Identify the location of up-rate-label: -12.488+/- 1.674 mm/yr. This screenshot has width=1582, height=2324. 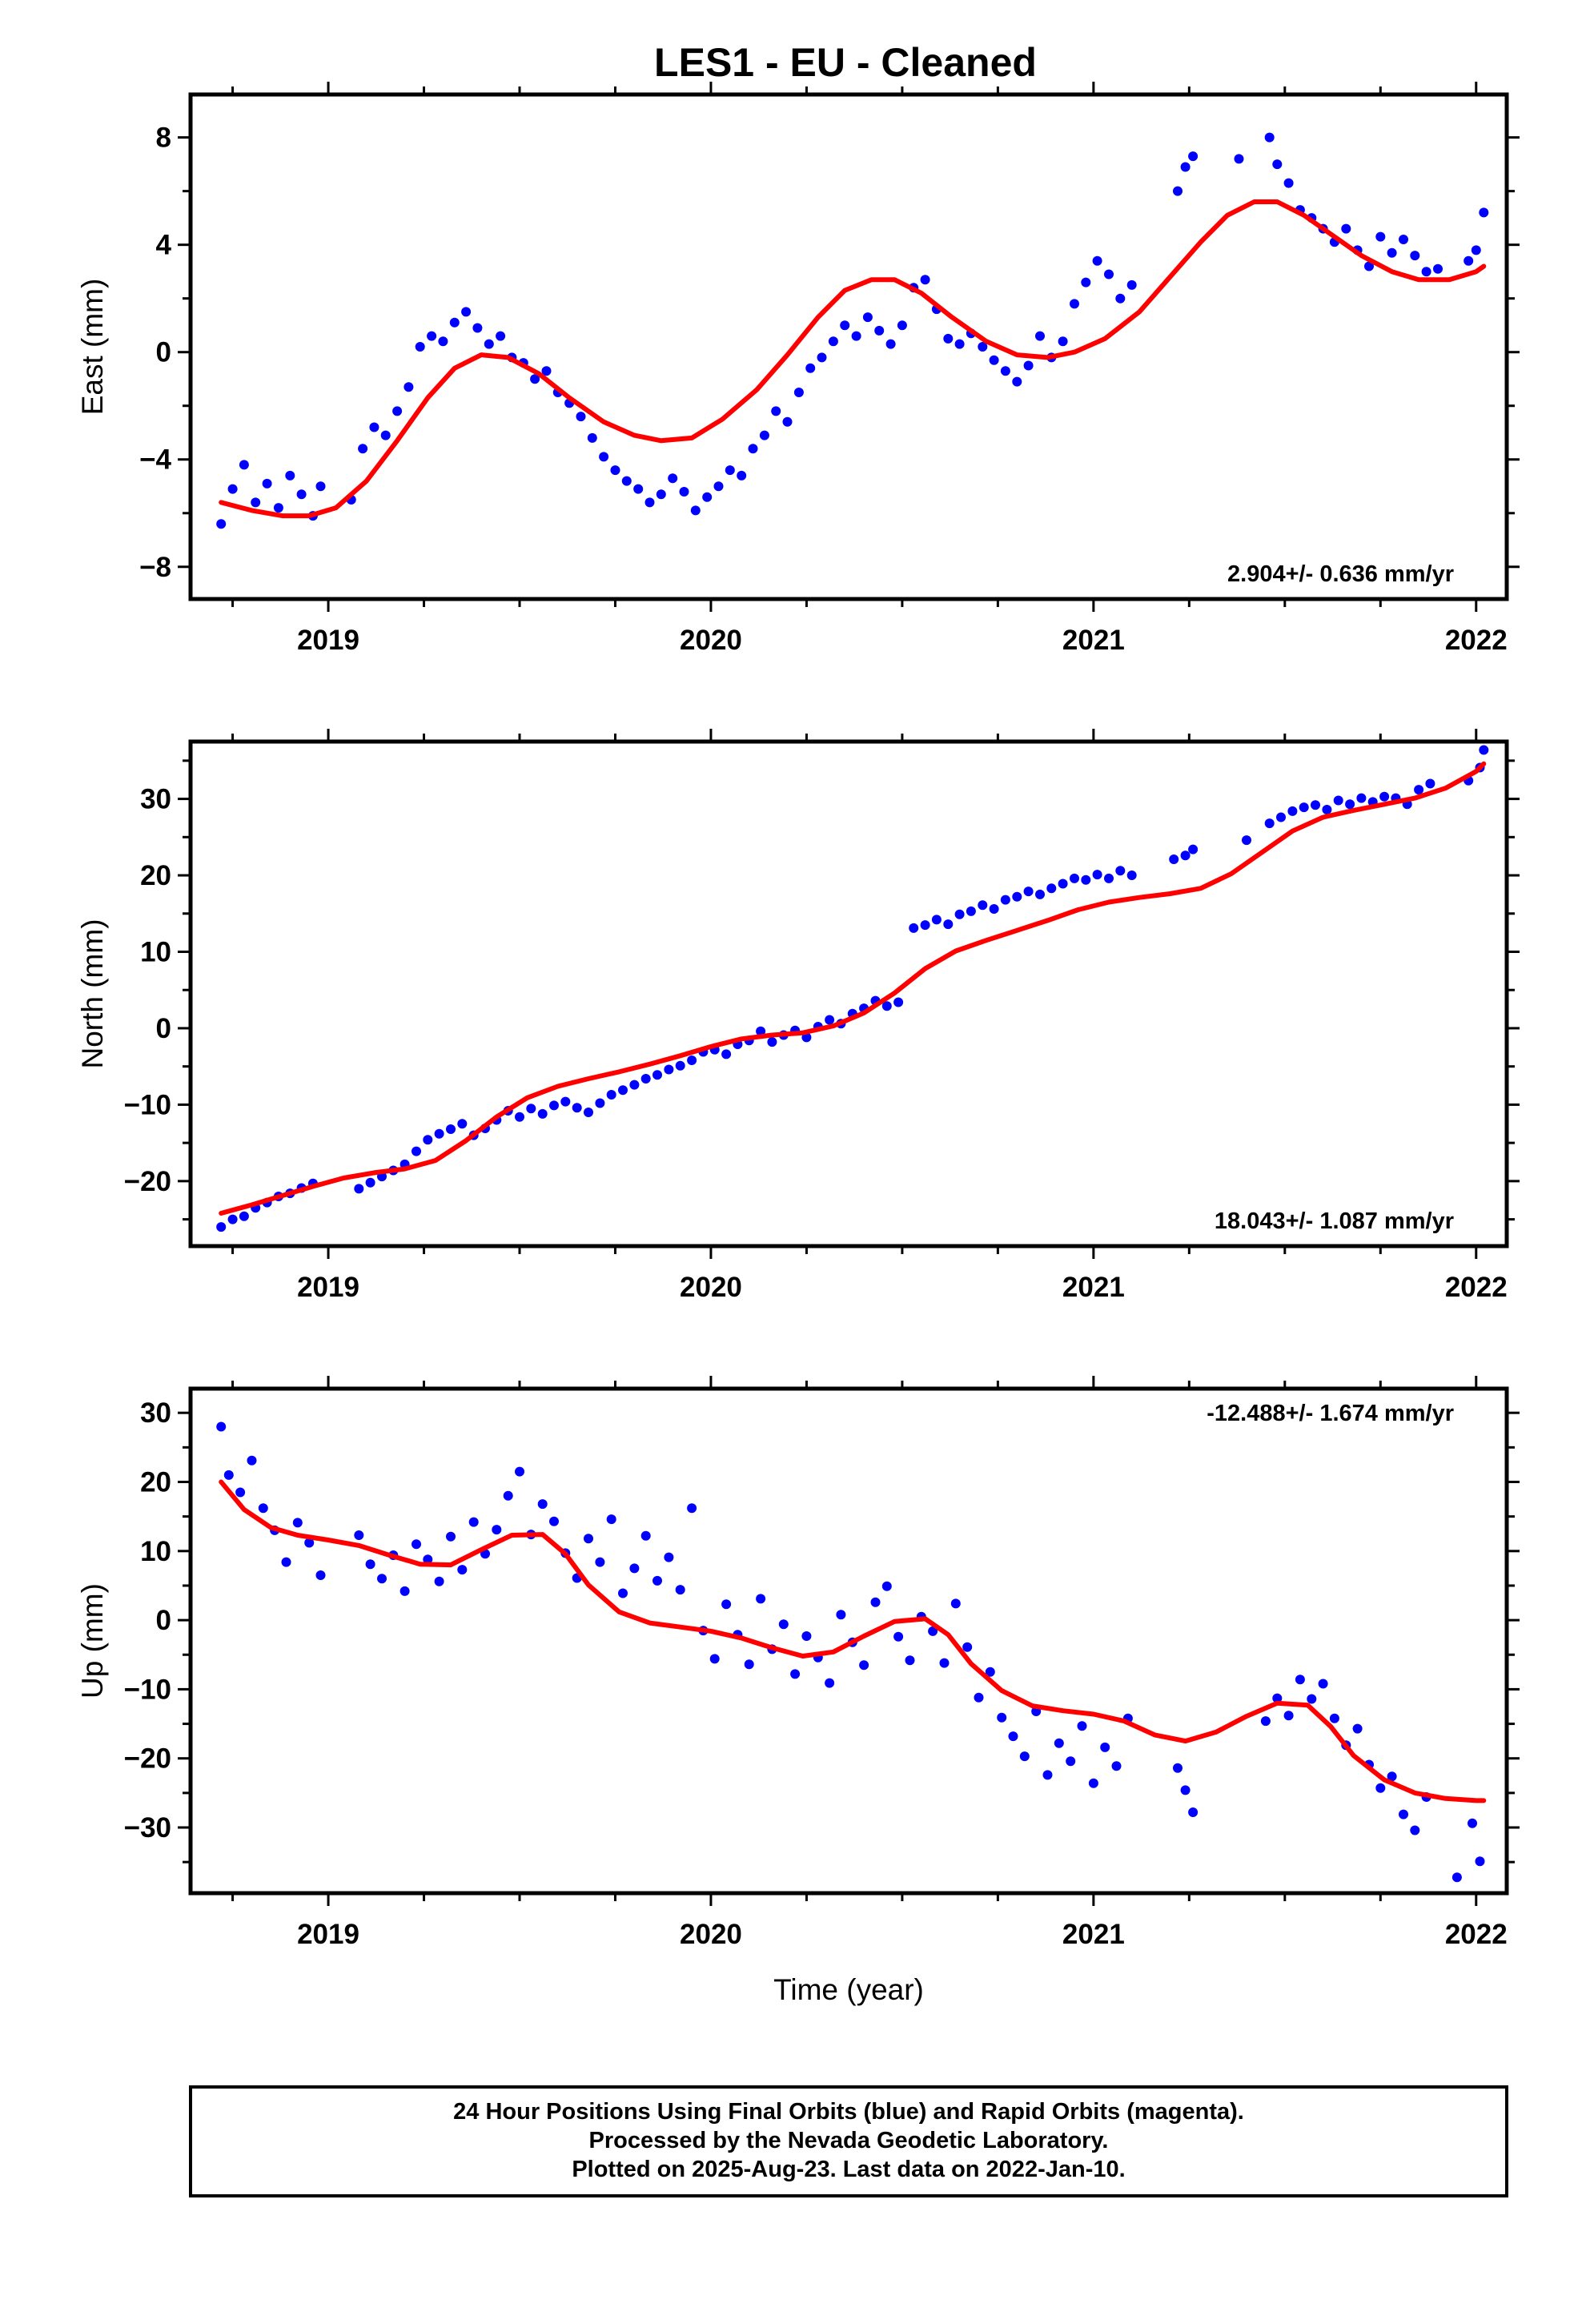
(1330, 1413).